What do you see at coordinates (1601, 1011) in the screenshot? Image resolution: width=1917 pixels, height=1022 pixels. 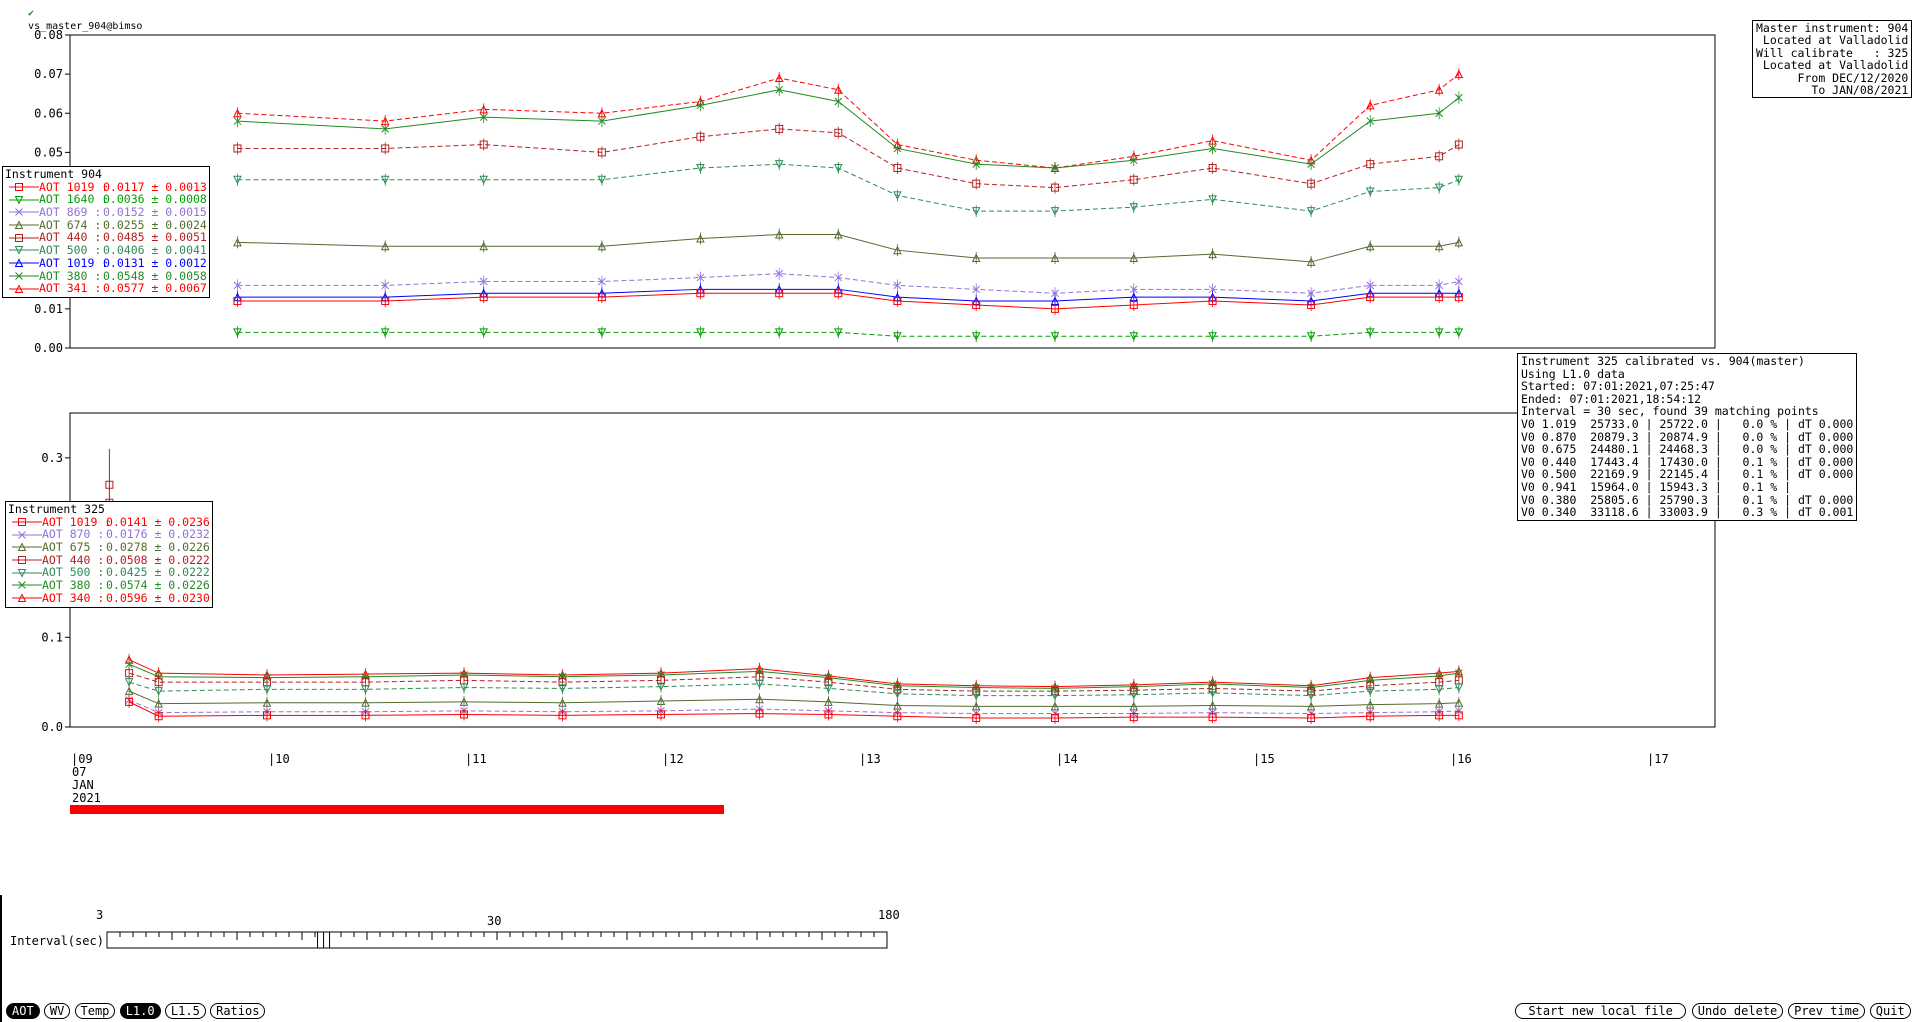 I see `button-start-new-local-file: Start new local file` at bounding box center [1601, 1011].